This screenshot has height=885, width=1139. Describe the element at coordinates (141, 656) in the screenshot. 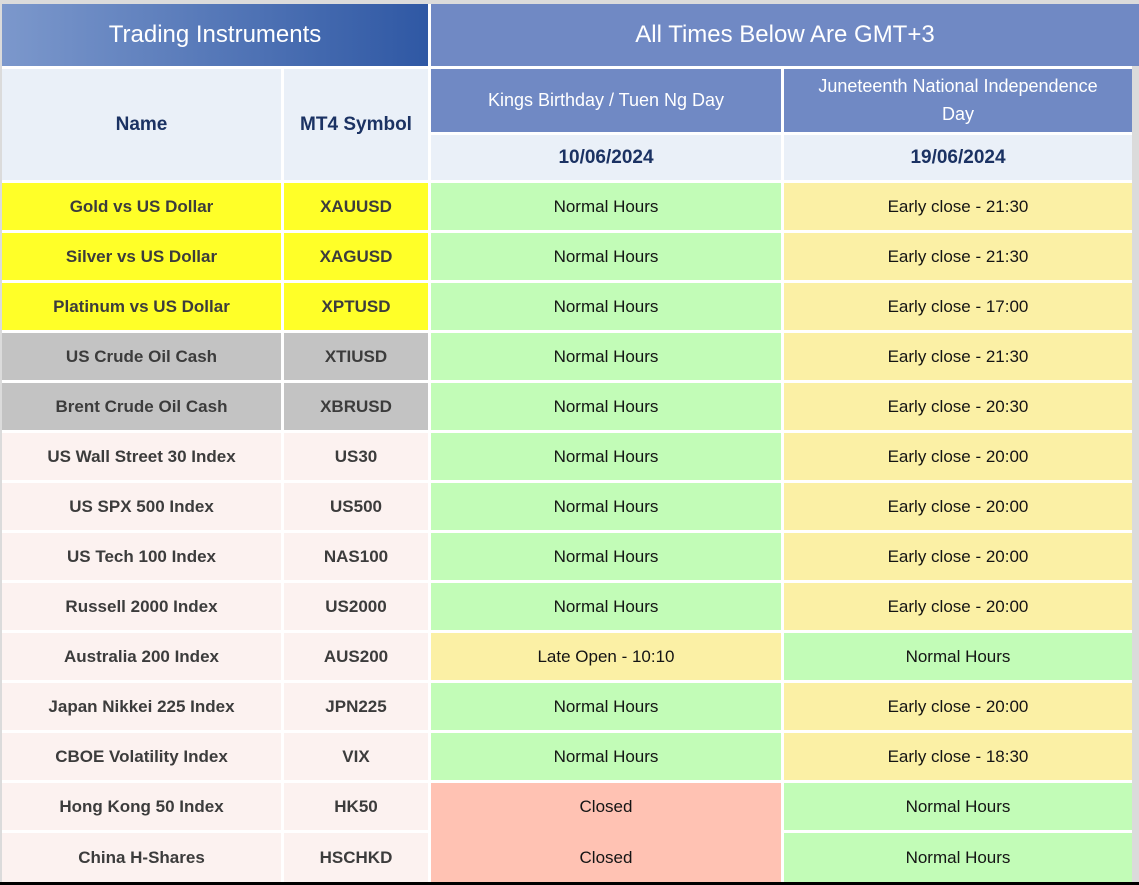

I see `instrument-name-cell: Australia 200 Index` at that location.